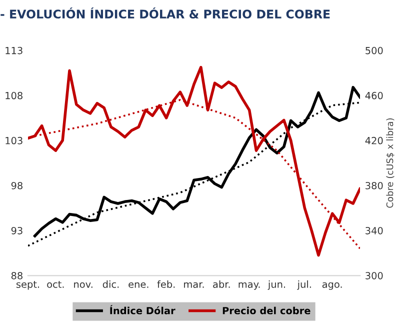 The width and height of the screenshot is (400, 336). Describe the element at coordinates (374, 230) in the screenshot. I see `y2-tick-label: 340` at that location.